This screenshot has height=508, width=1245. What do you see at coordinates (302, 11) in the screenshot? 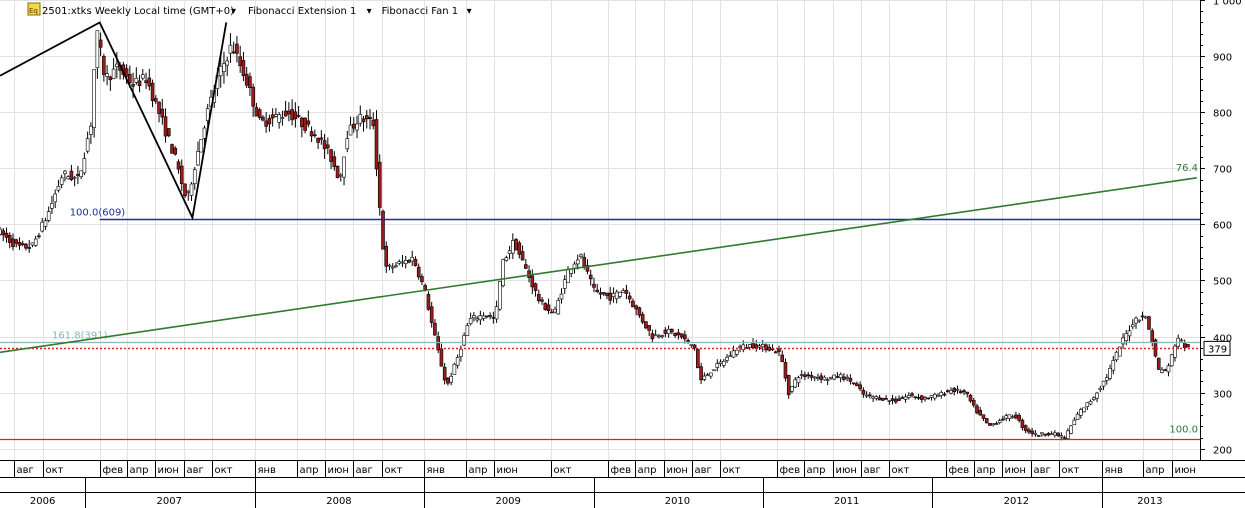
I see `indicator-label: Fibonacci Extension 1` at bounding box center [302, 11].